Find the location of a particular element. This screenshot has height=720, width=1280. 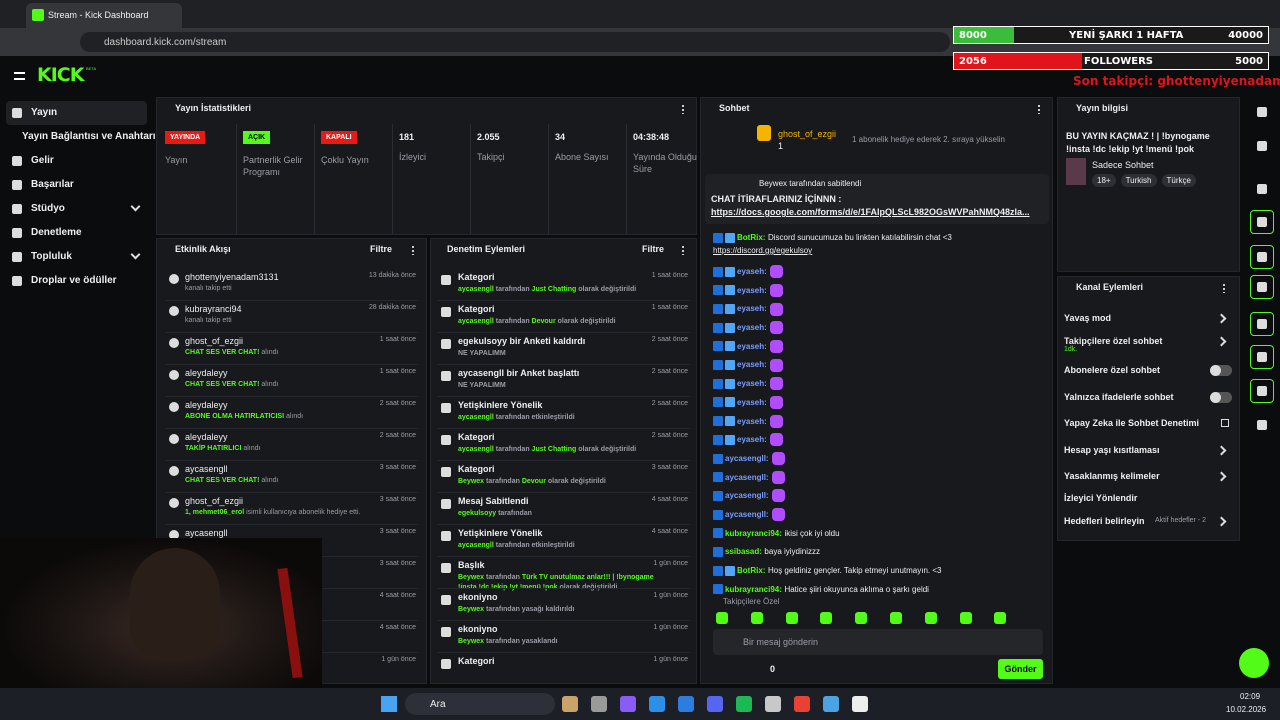

reward: CHAT SES VER CHAT! is located at coordinates (222, 480).